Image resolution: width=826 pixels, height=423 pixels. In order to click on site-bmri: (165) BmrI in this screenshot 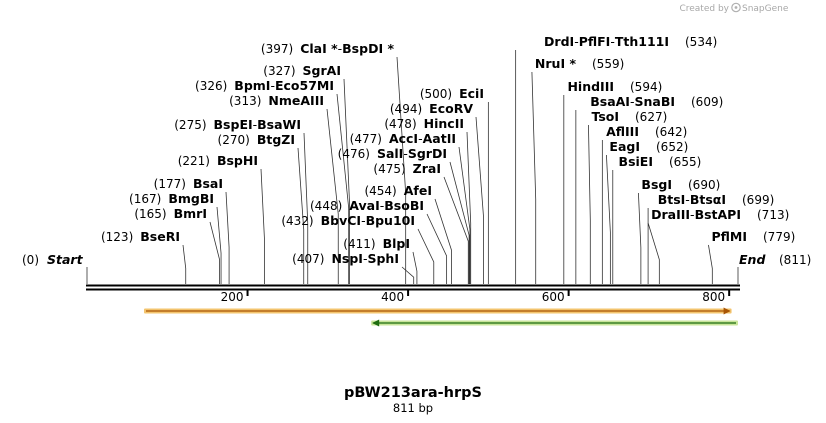, I will do `click(170, 213)`.